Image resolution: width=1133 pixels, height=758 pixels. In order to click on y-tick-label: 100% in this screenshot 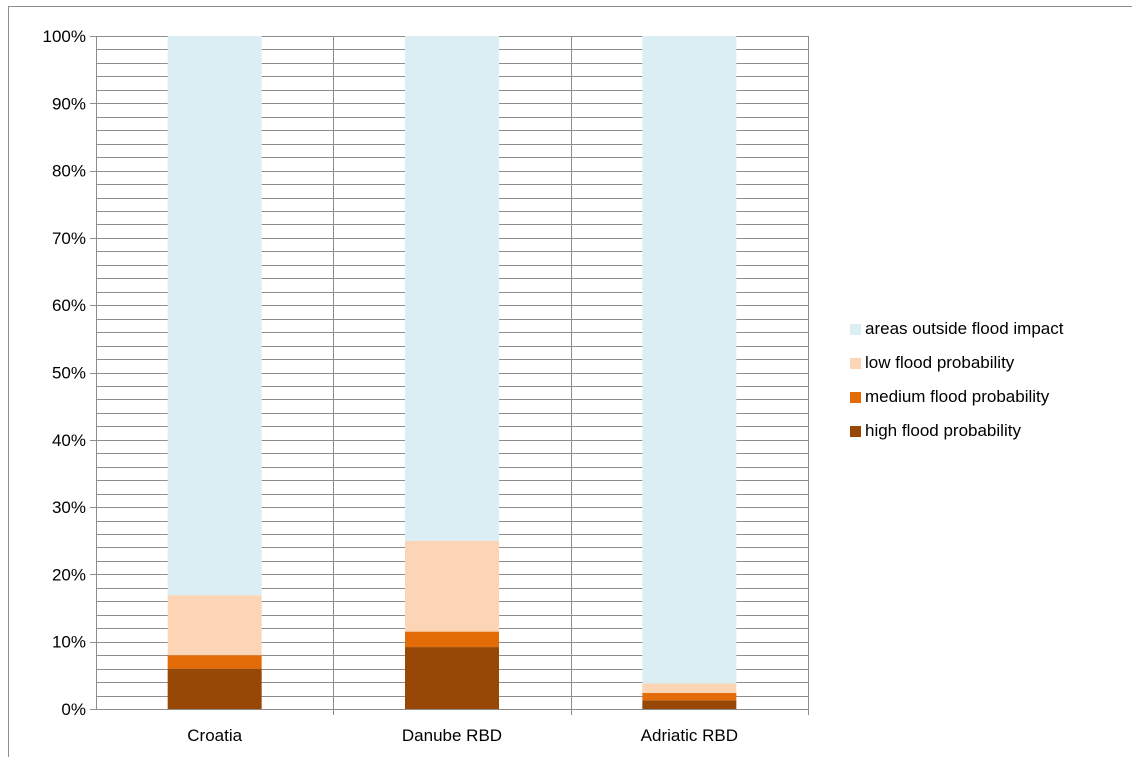, I will do `click(64, 36)`.